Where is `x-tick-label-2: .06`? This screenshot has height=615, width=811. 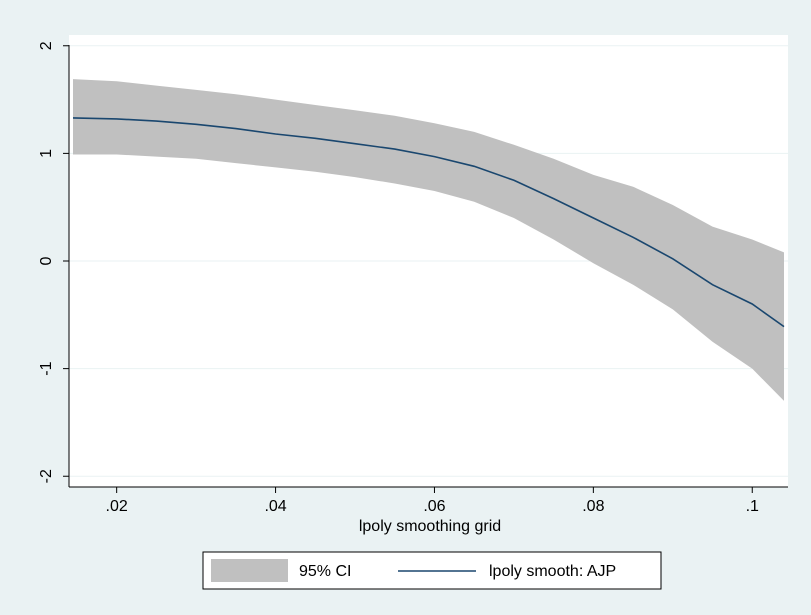
x-tick-label-2: .06 is located at coordinates (434, 506).